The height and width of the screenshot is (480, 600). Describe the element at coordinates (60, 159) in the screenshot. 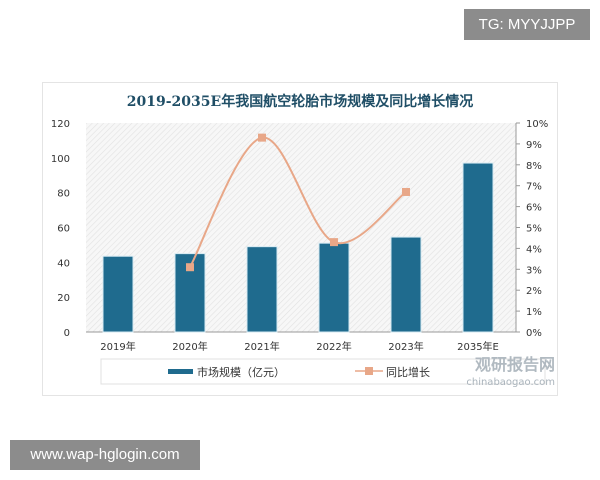

I see `left-tick-label: 100` at that location.